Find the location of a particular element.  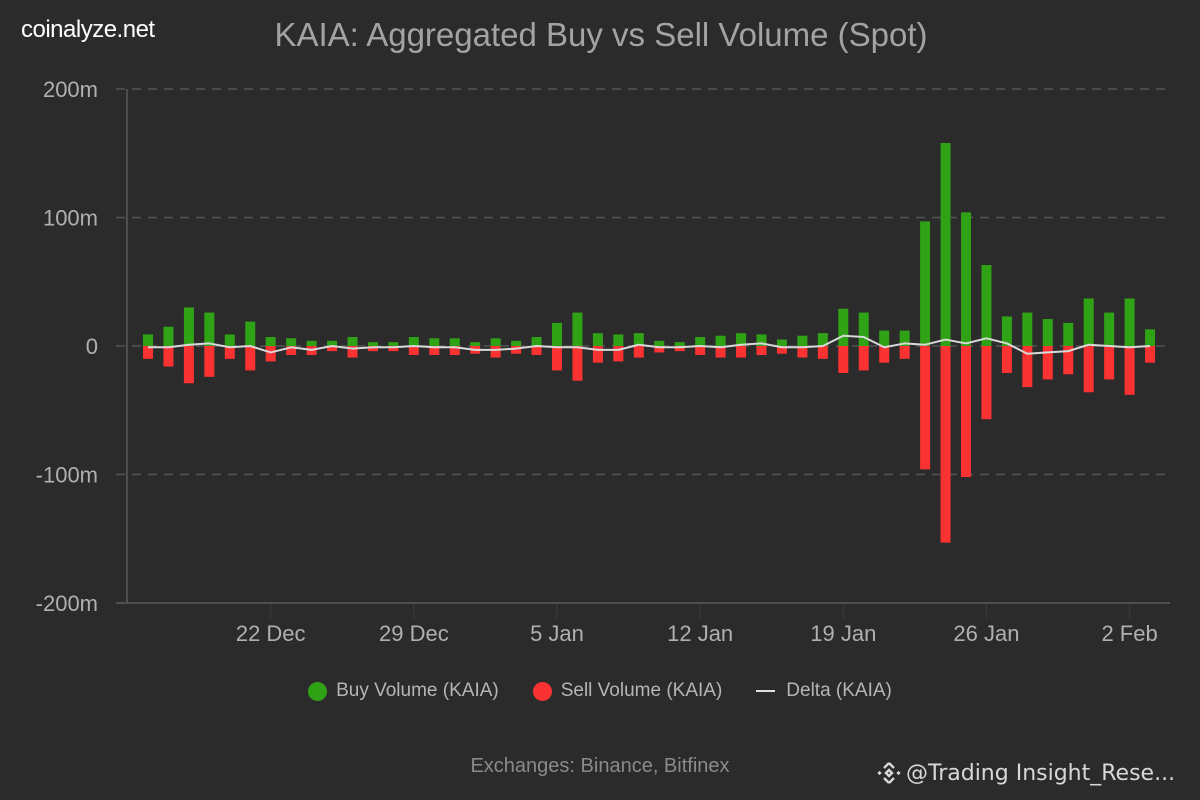

x-tick-label: 26 Jan is located at coordinates (986, 633).